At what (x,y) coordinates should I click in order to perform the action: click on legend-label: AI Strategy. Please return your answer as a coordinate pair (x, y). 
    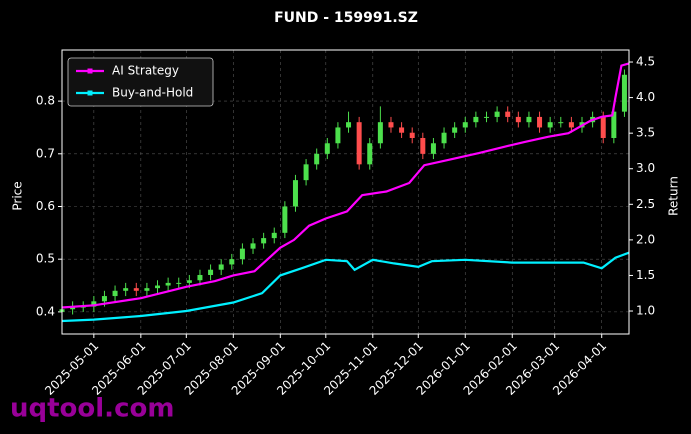
    Looking at the image, I should click on (145, 71).